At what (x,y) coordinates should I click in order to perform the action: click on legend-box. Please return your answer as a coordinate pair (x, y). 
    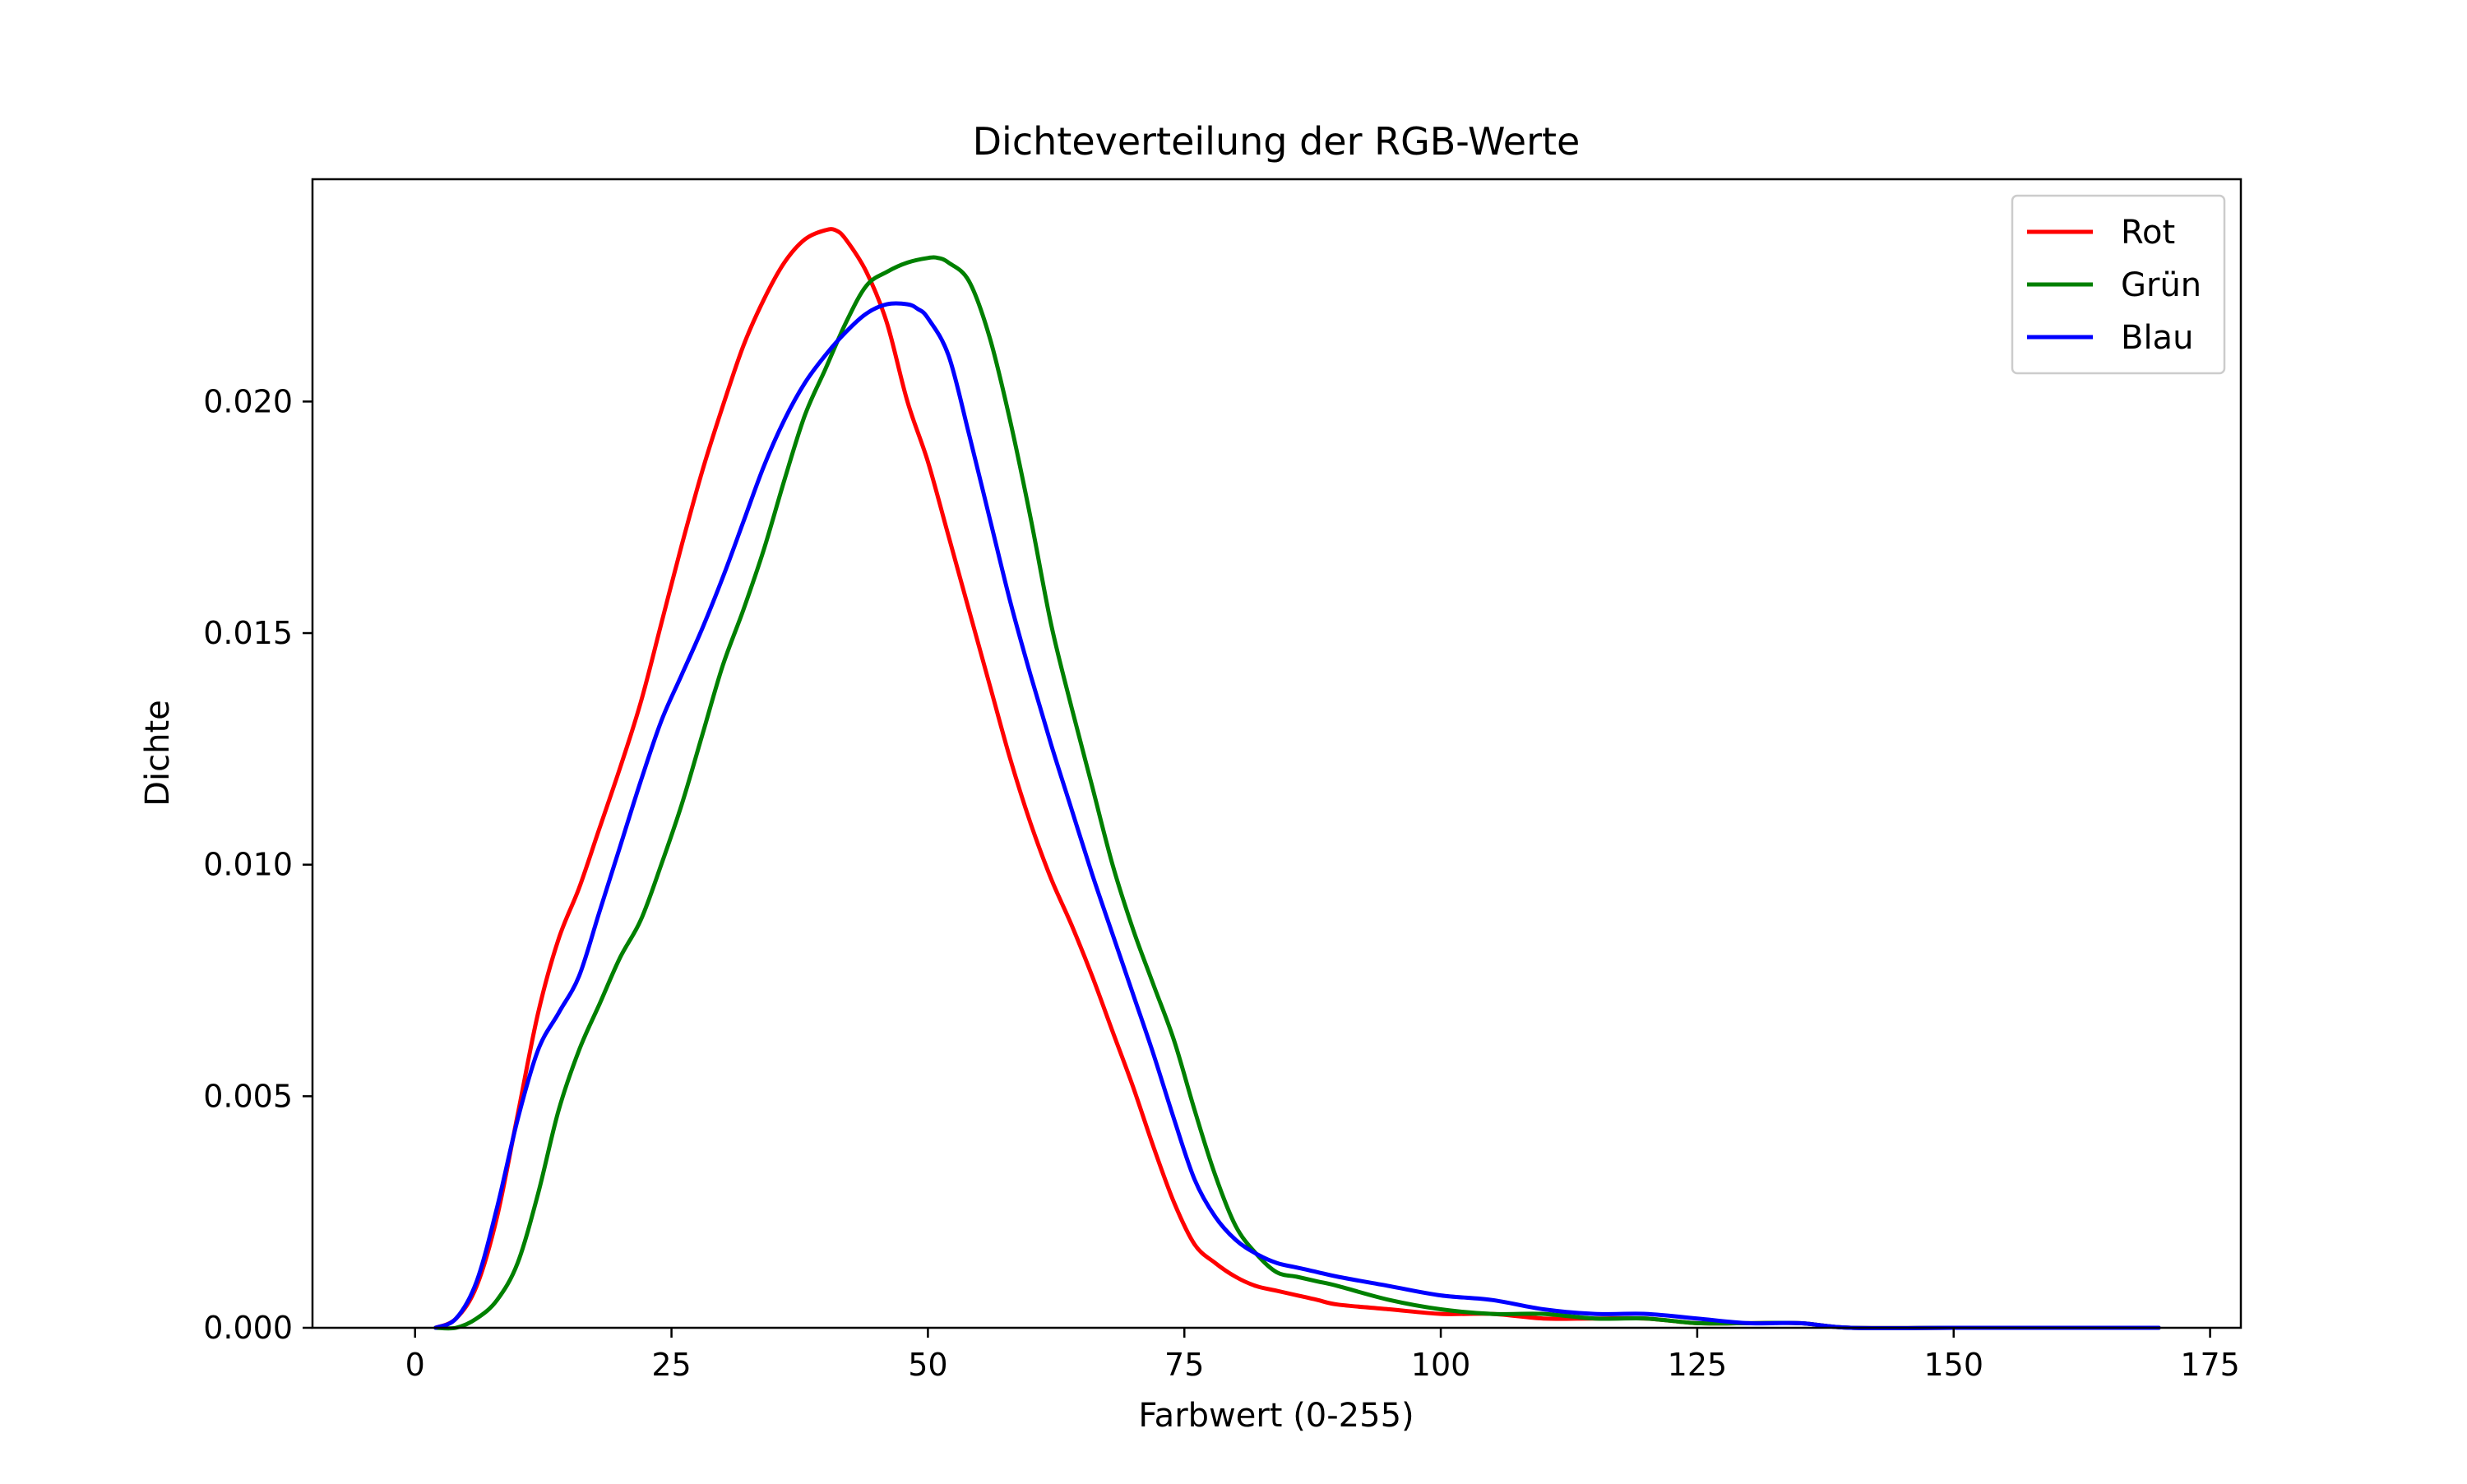
    Looking at the image, I should click on (2118, 284).